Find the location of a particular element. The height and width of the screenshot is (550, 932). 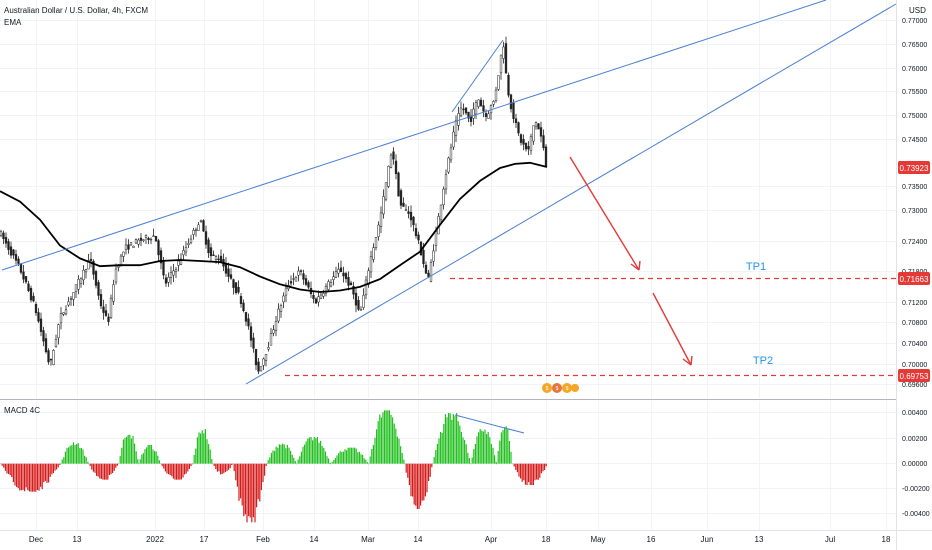

arrow-1-shaft is located at coordinates (604, 213).